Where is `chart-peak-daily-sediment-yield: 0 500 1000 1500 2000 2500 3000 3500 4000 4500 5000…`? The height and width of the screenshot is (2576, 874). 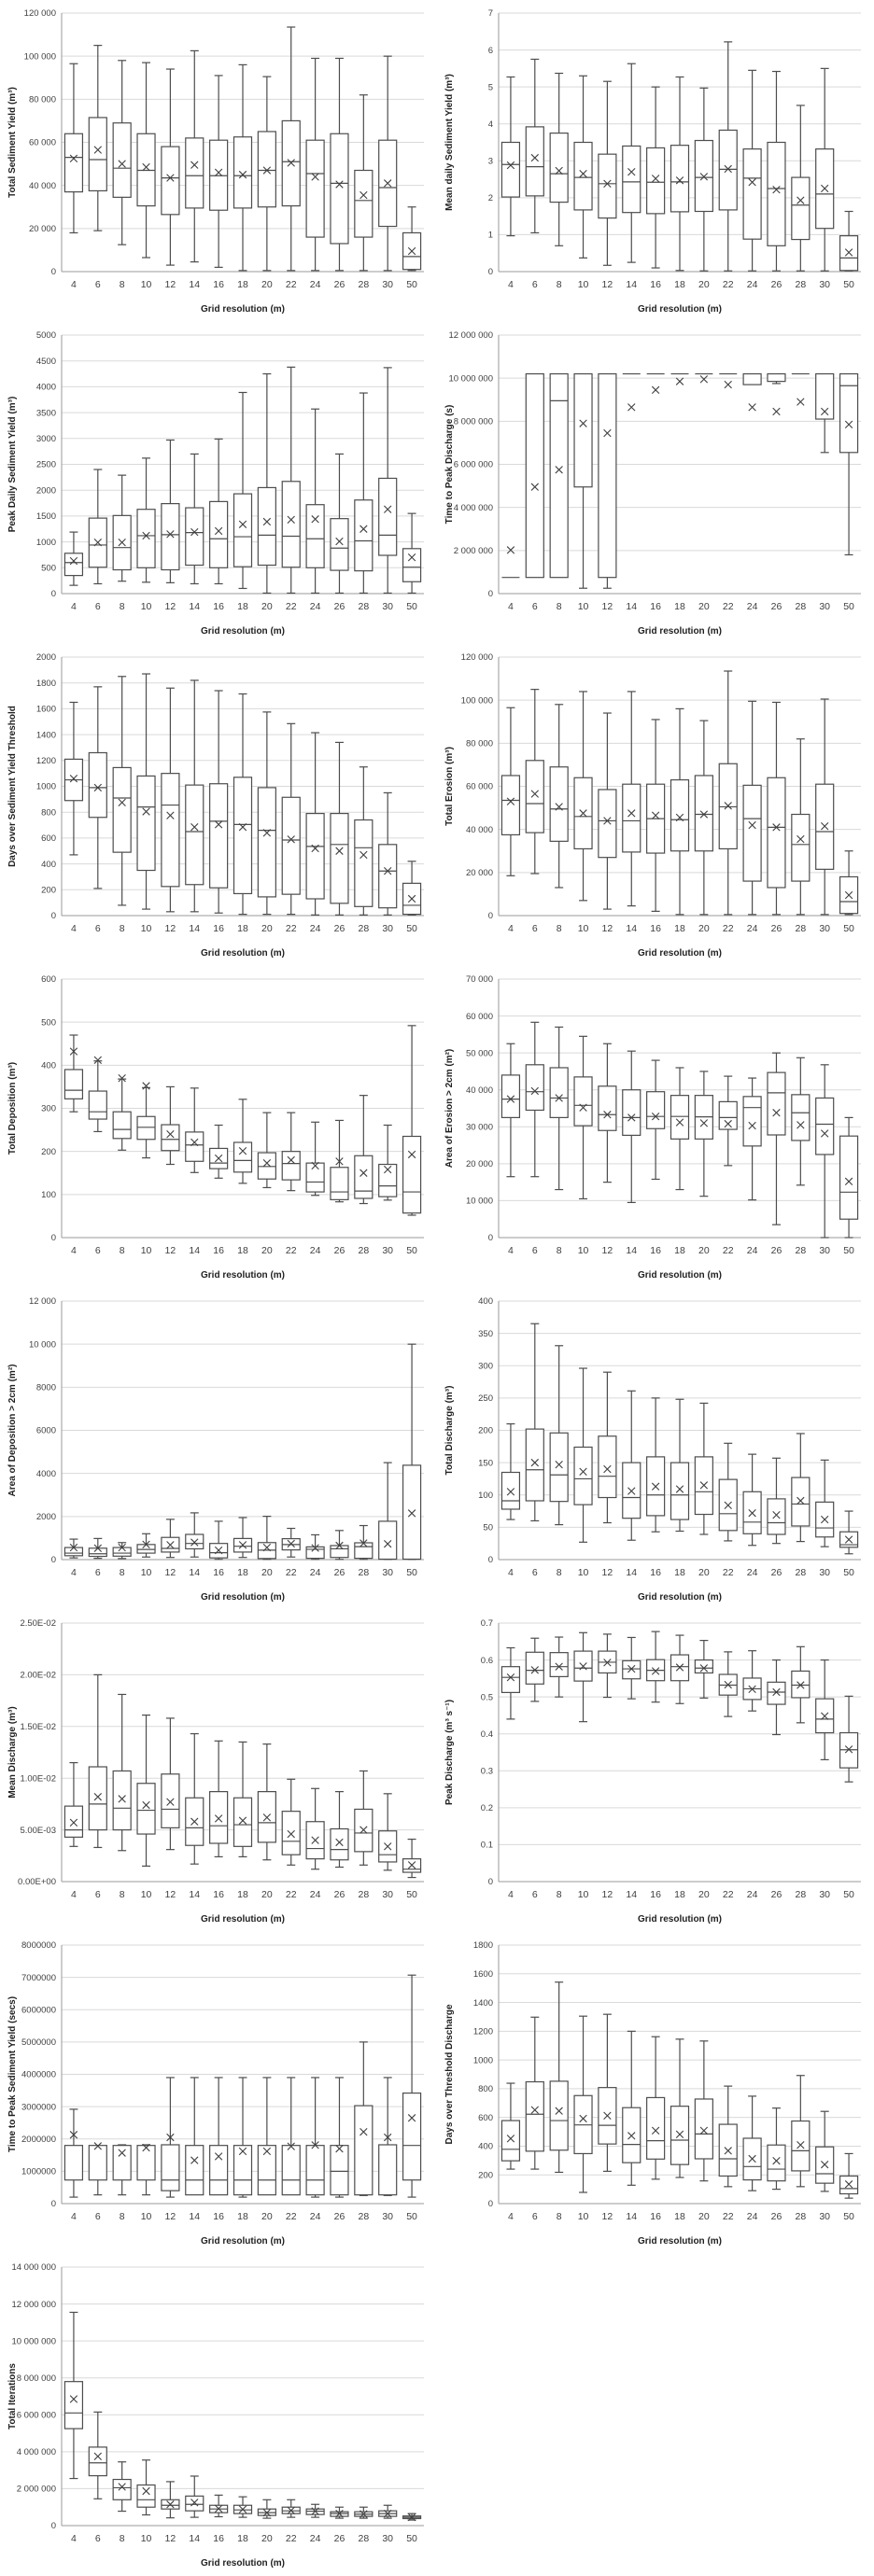 chart-peak-daily-sediment-yield: 0 500 1000 1500 2000 2500 3000 3500 4000 4500 5000… is located at coordinates (216, 483).